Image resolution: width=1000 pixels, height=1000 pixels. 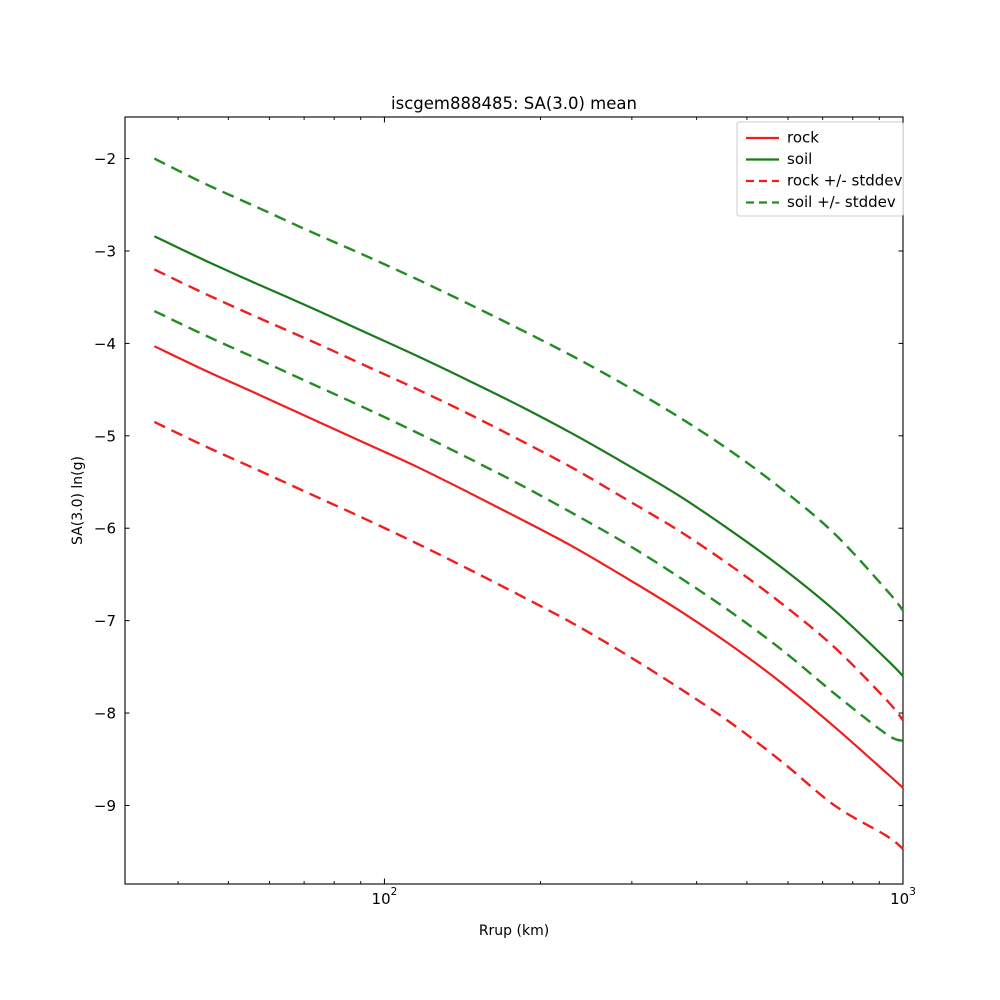 I want to click on y-tick-label: −4, so click(x=105, y=344).